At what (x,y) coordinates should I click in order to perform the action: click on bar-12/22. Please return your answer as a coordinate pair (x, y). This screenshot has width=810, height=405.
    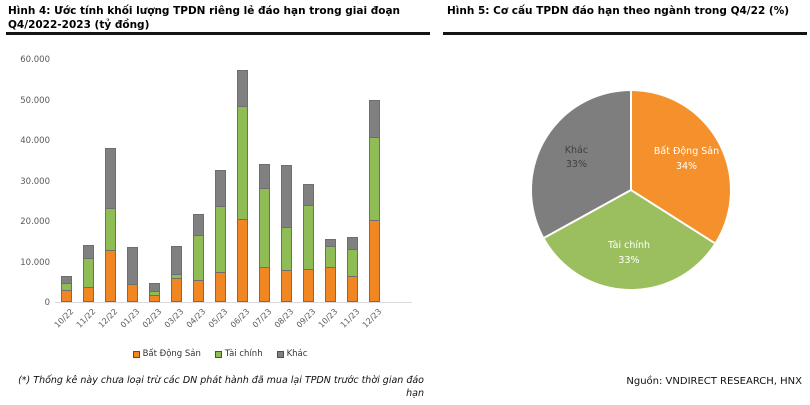
    Looking at the image, I should click on (110, 180).